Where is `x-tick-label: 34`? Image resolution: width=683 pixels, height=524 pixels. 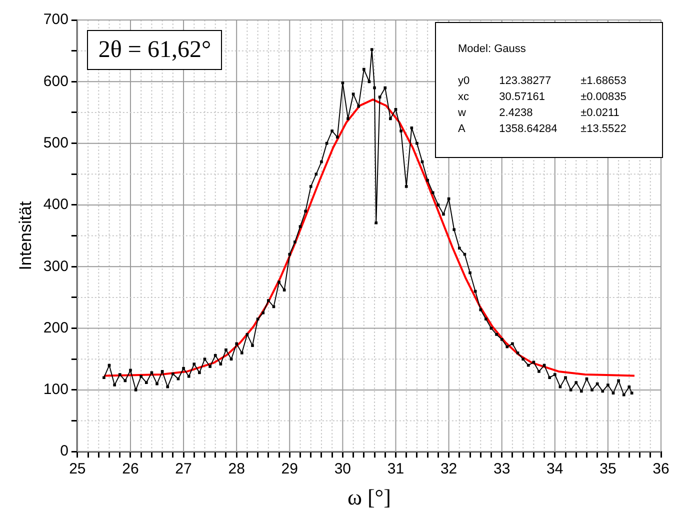
x-tick-label: 34 is located at coordinates (555, 469).